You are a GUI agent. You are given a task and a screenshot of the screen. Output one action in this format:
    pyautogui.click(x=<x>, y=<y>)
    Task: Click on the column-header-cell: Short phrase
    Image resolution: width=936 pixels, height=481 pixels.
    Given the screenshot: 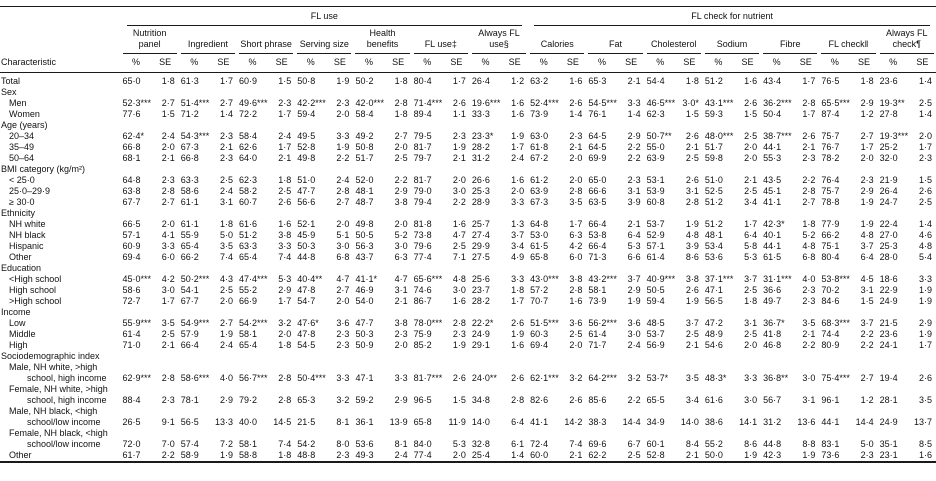 What is the action you would take?
    pyautogui.click(x=266, y=40)
    